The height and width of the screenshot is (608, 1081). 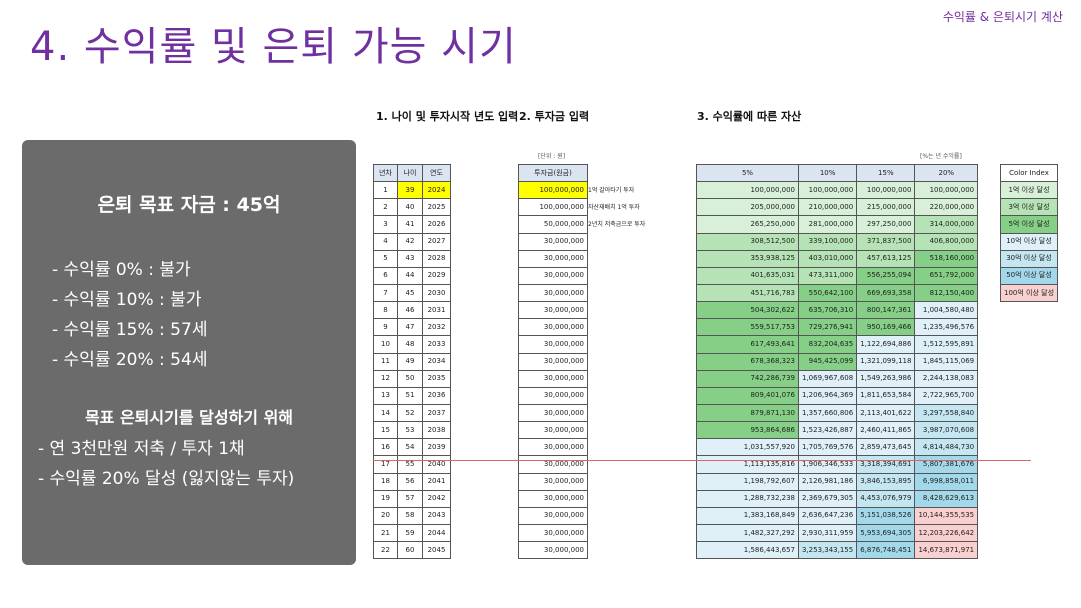 What do you see at coordinates (611, 190) in the screenshot?
I see `investment-note: 1억 갈아타기 투자` at bounding box center [611, 190].